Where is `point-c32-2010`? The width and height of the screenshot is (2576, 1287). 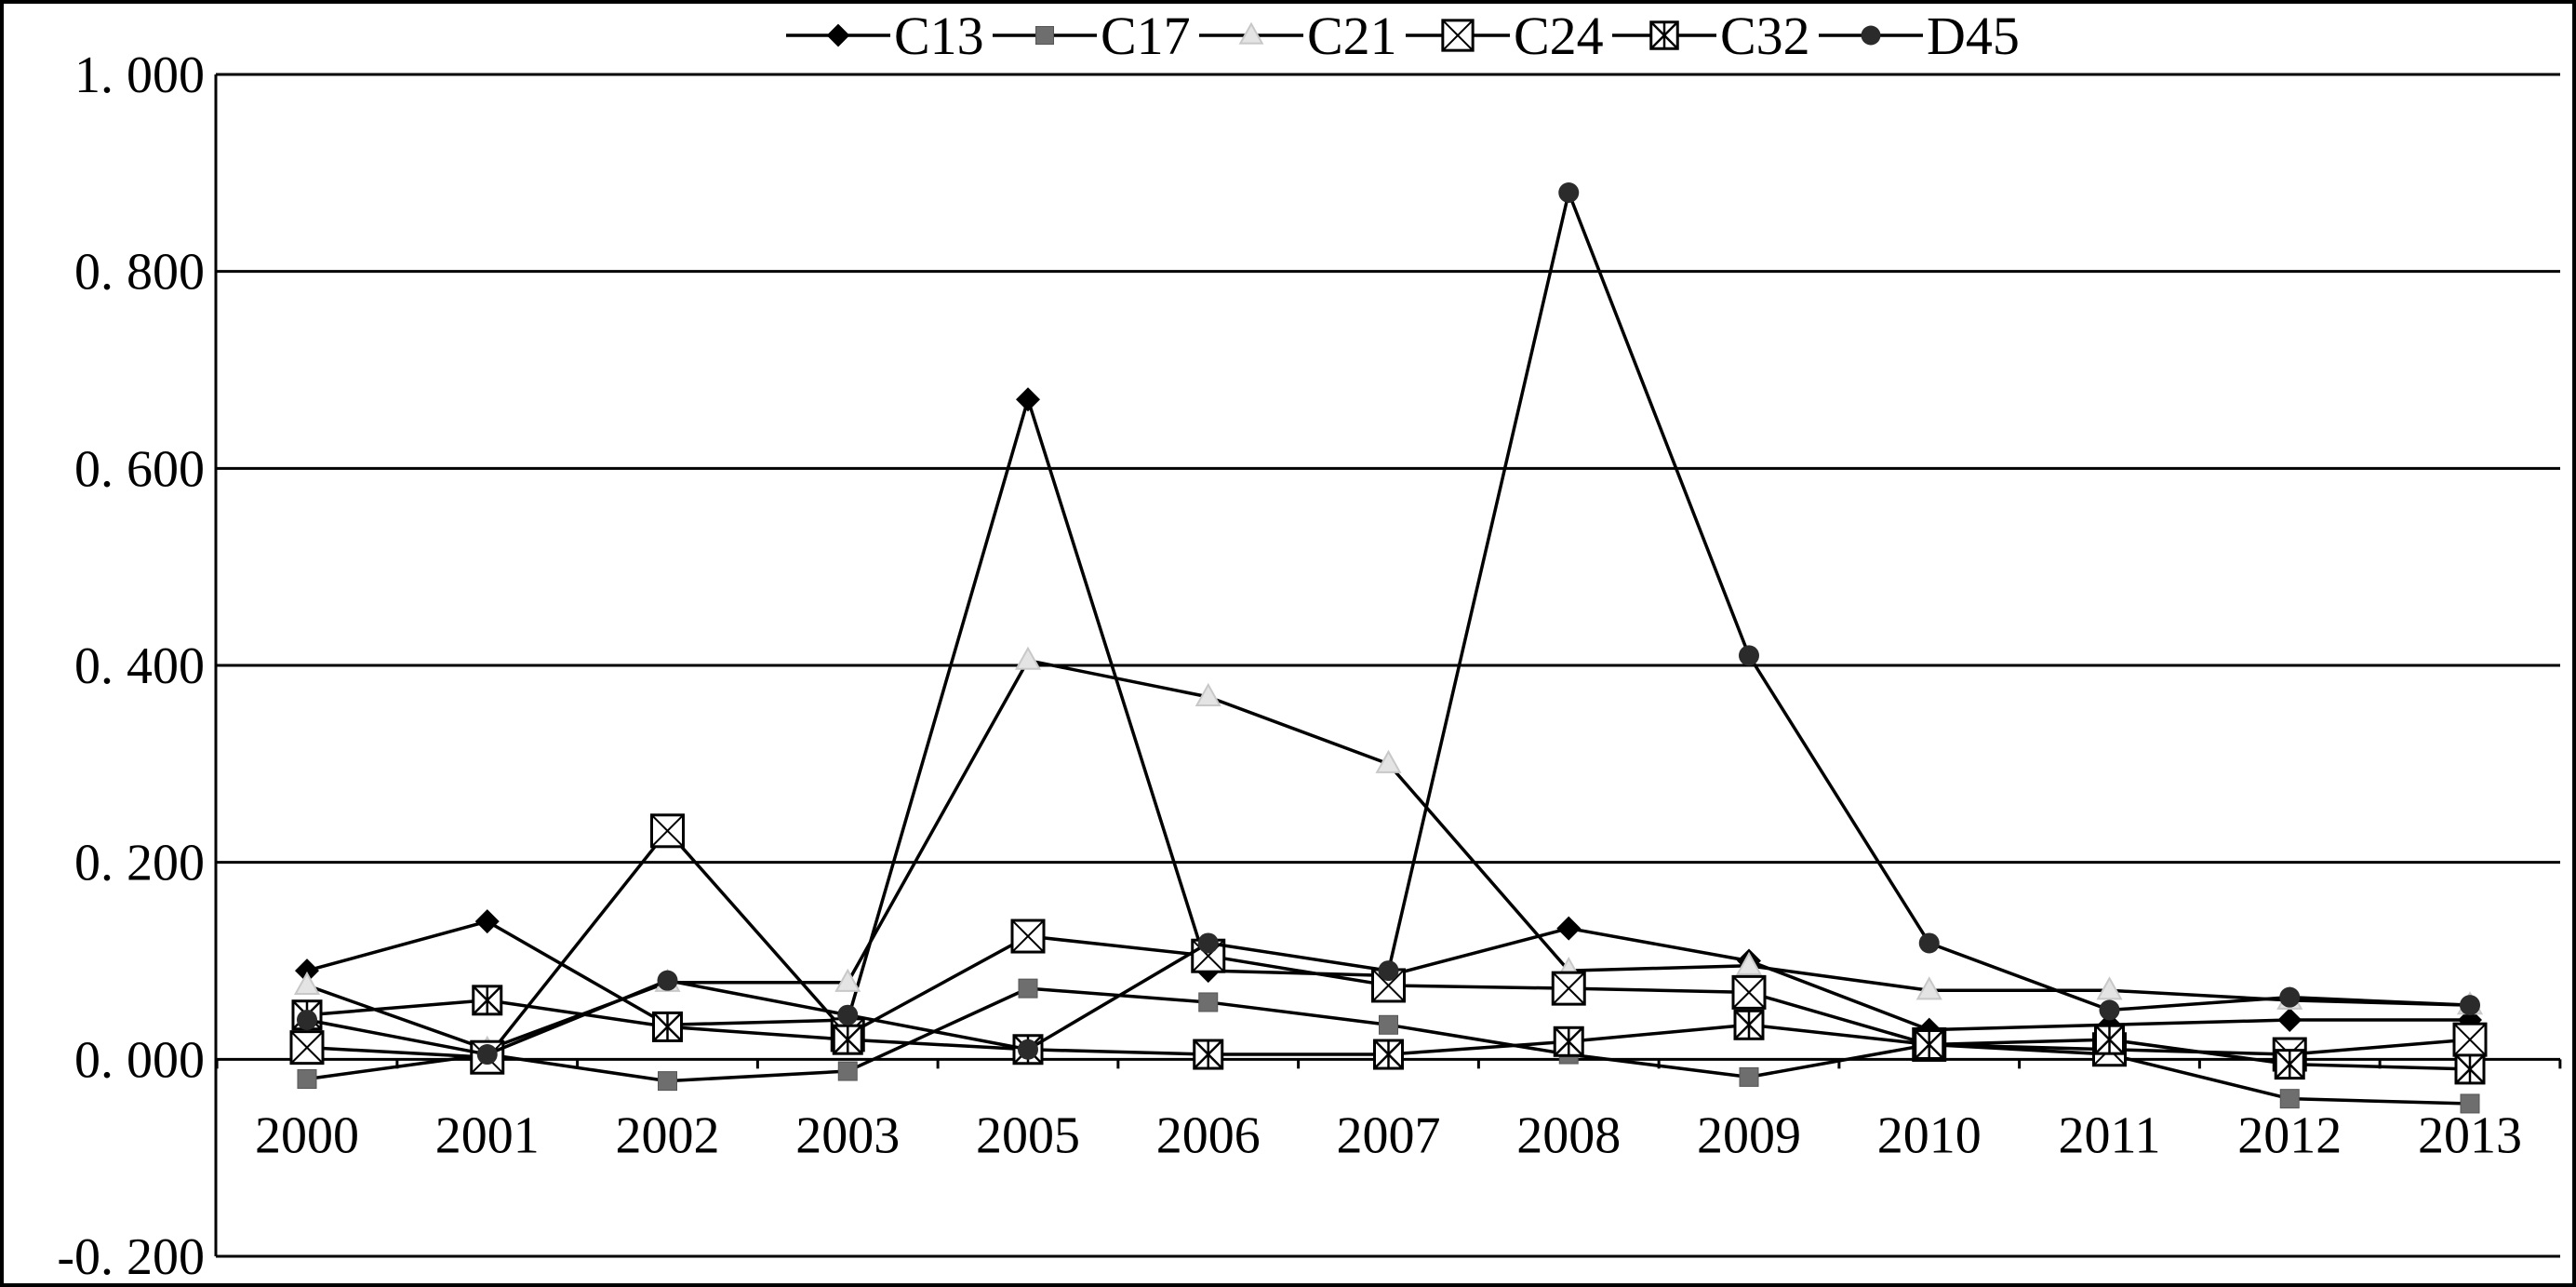 point-c32-2010 is located at coordinates (1929, 1044).